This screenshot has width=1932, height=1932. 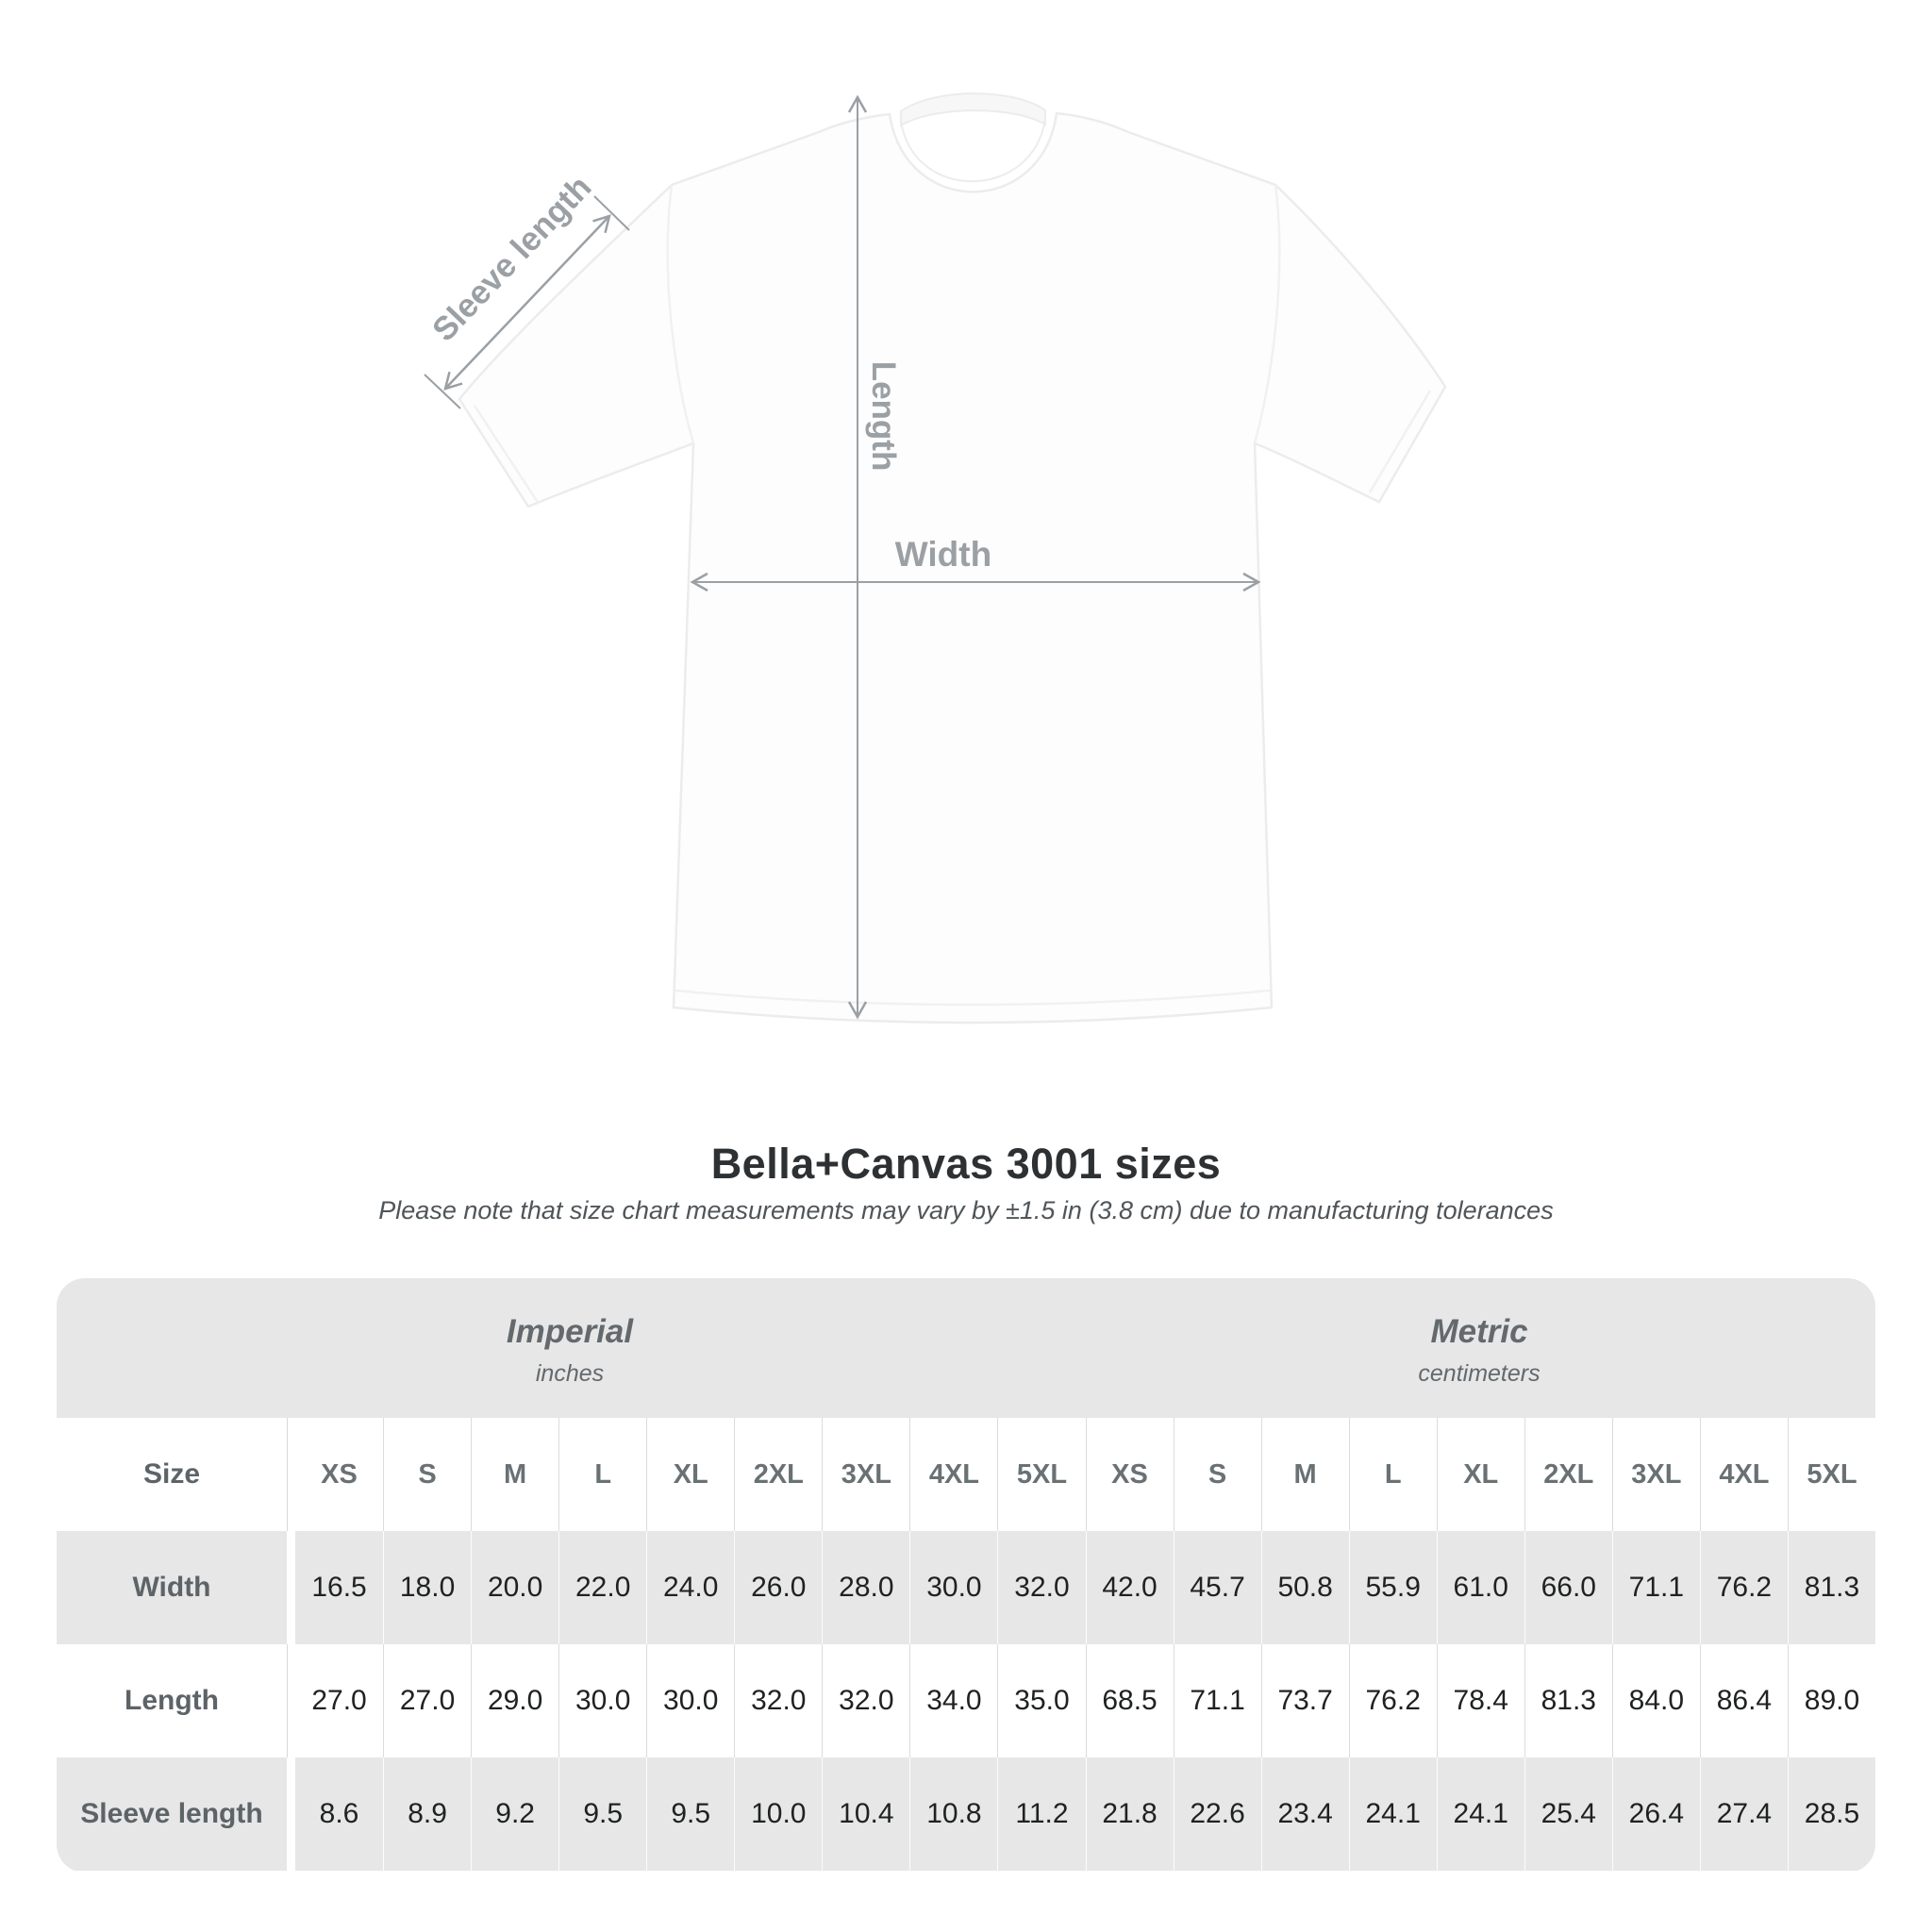 I want to click on measurement-value: 84.0, so click(x=1655, y=1701).